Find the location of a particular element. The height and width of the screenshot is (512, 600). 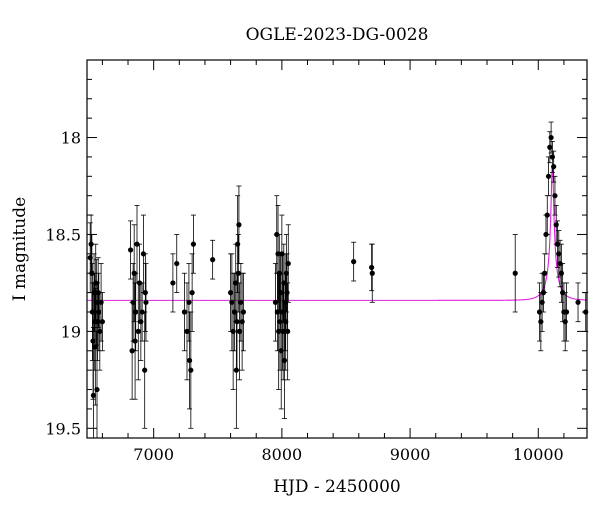

x-axis-label: HJD - 2450000 is located at coordinates (337, 487).